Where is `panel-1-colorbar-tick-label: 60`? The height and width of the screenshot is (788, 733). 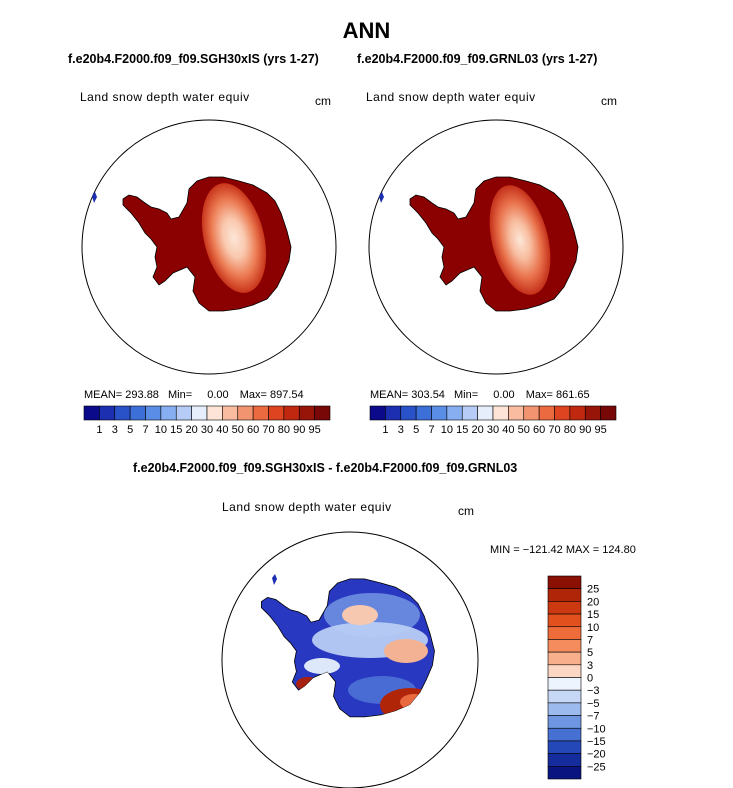
panel-1-colorbar-tick-label: 60 is located at coordinates (253, 430).